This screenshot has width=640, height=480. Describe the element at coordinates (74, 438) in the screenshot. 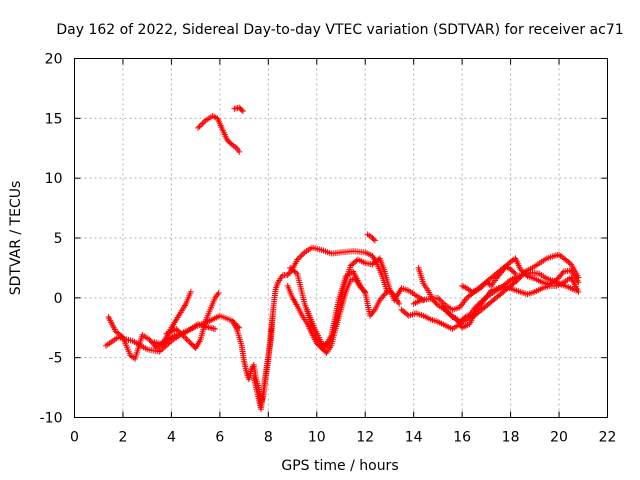

I see `x-tick-label: 0` at that location.